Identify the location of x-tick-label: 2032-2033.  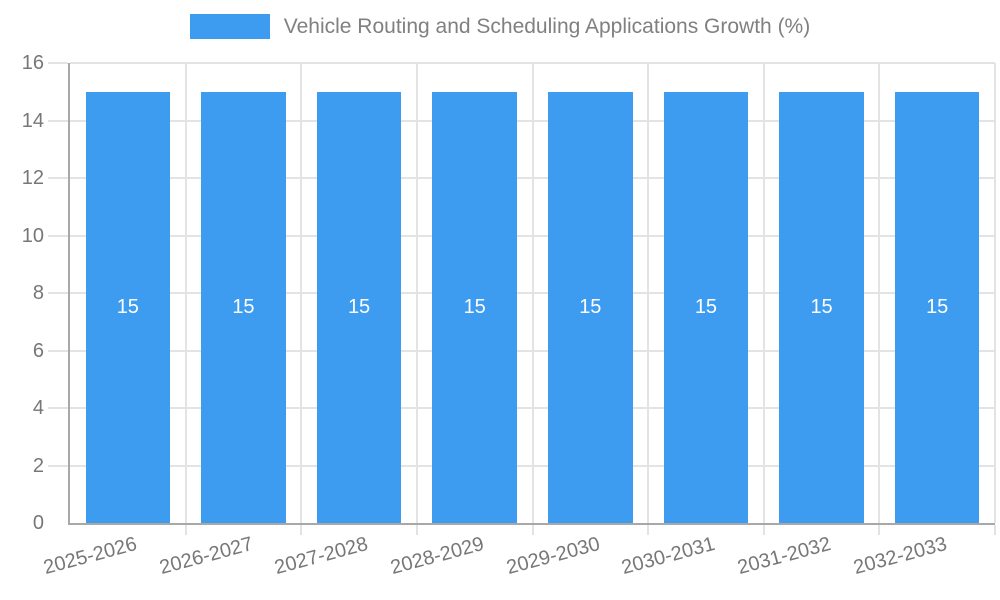
(899, 556).